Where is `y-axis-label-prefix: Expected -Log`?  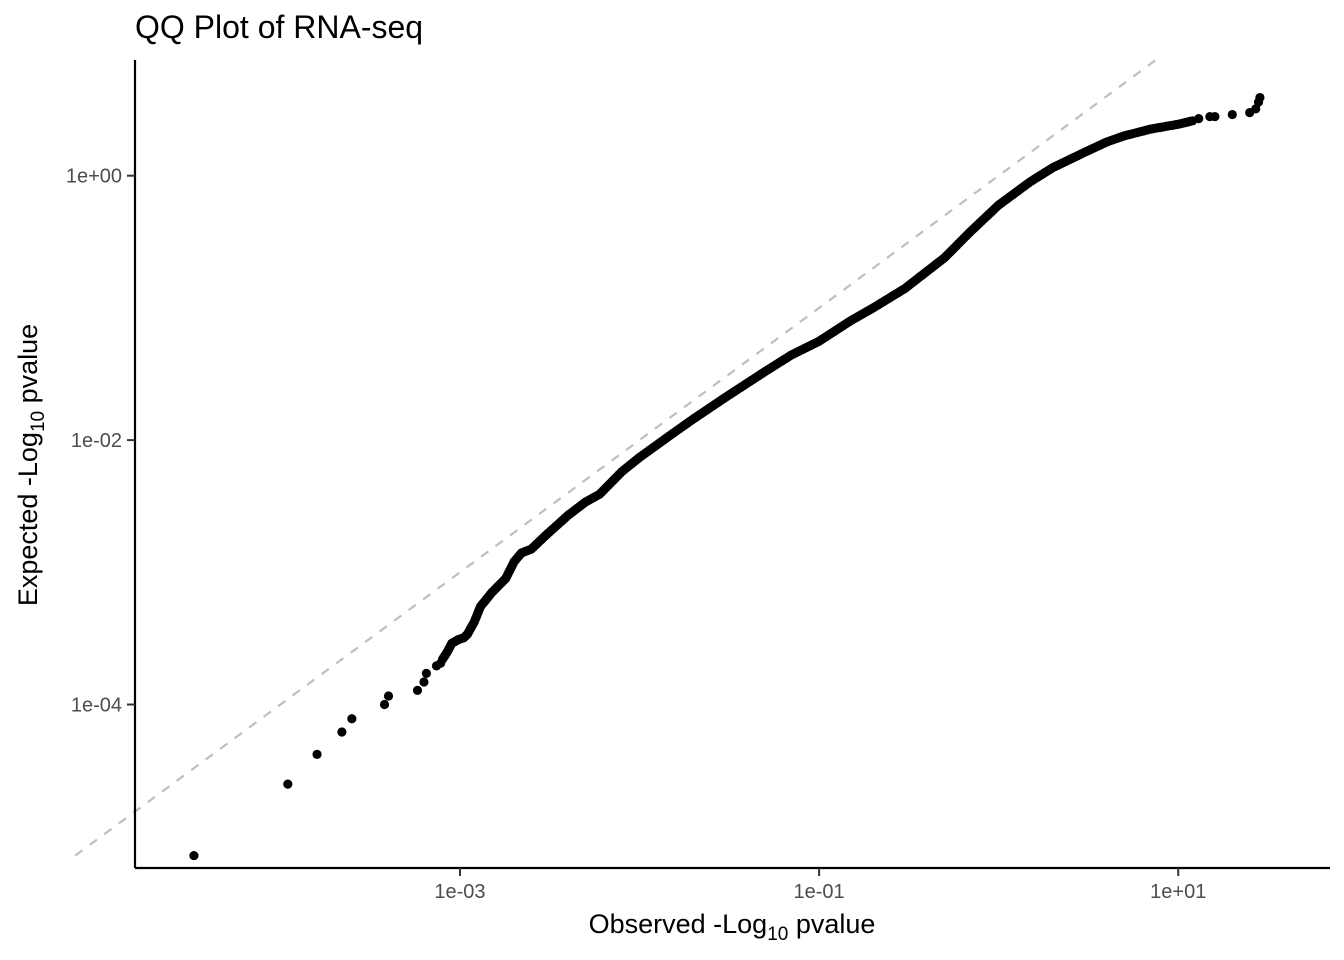
y-axis-label-prefix: Expected -Log is located at coordinates (28, 519).